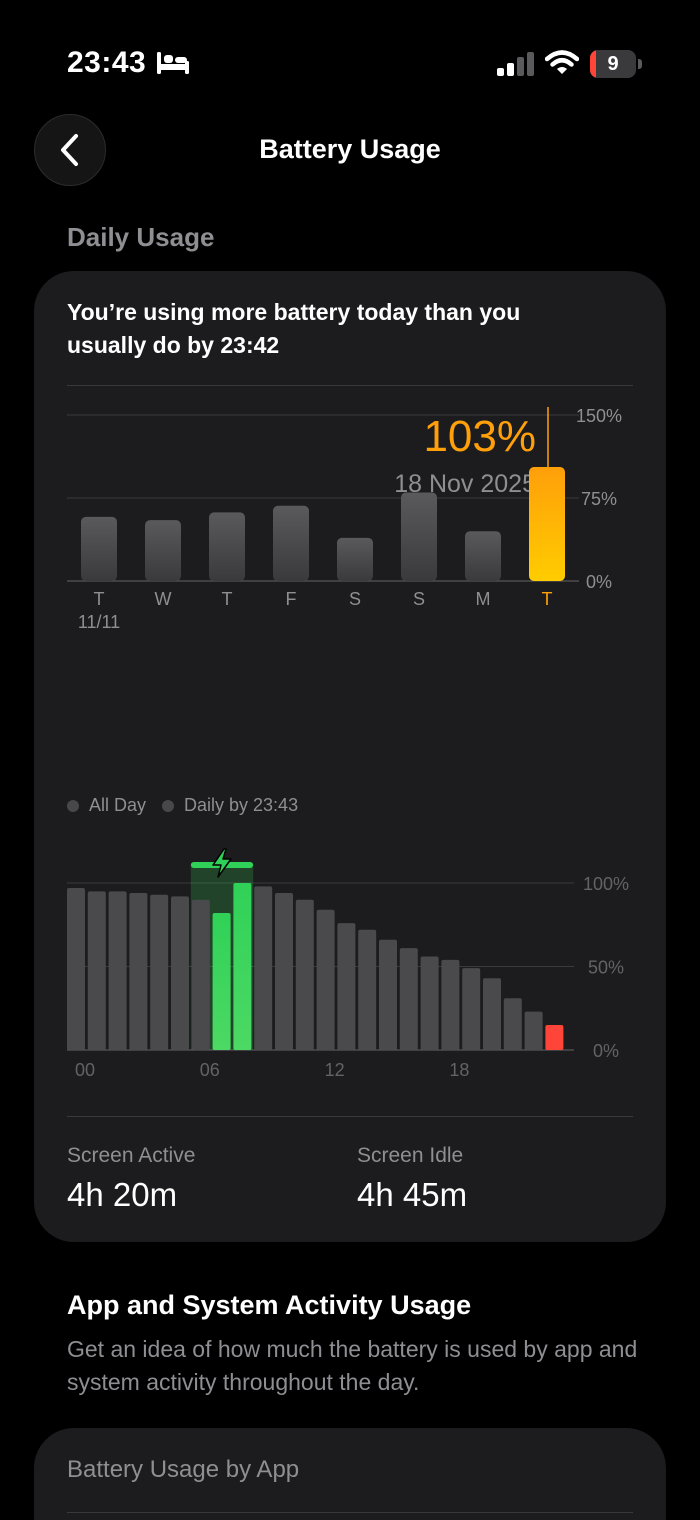 This screenshot has width=700, height=1520. What do you see at coordinates (410, 1155) in the screenshot?
I see `screen-idle-label: Screen Idle` at bounding box center [410, 1155].